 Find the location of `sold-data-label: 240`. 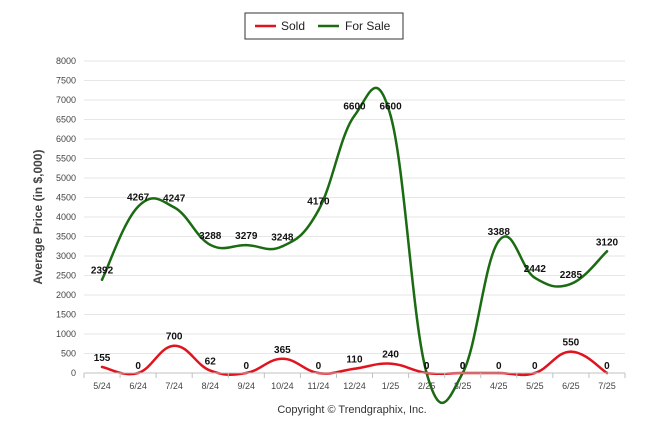

sold-data-label: 240 is located at coordinates (390, 355).